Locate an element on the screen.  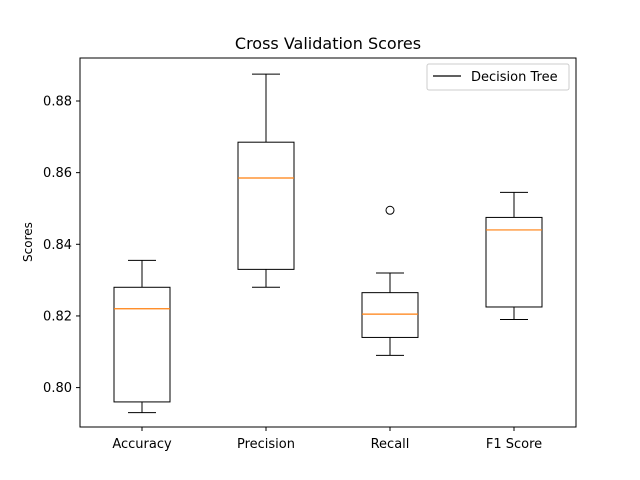
y-tick-label-0: 0.80 is located at coordinates (57, 388).